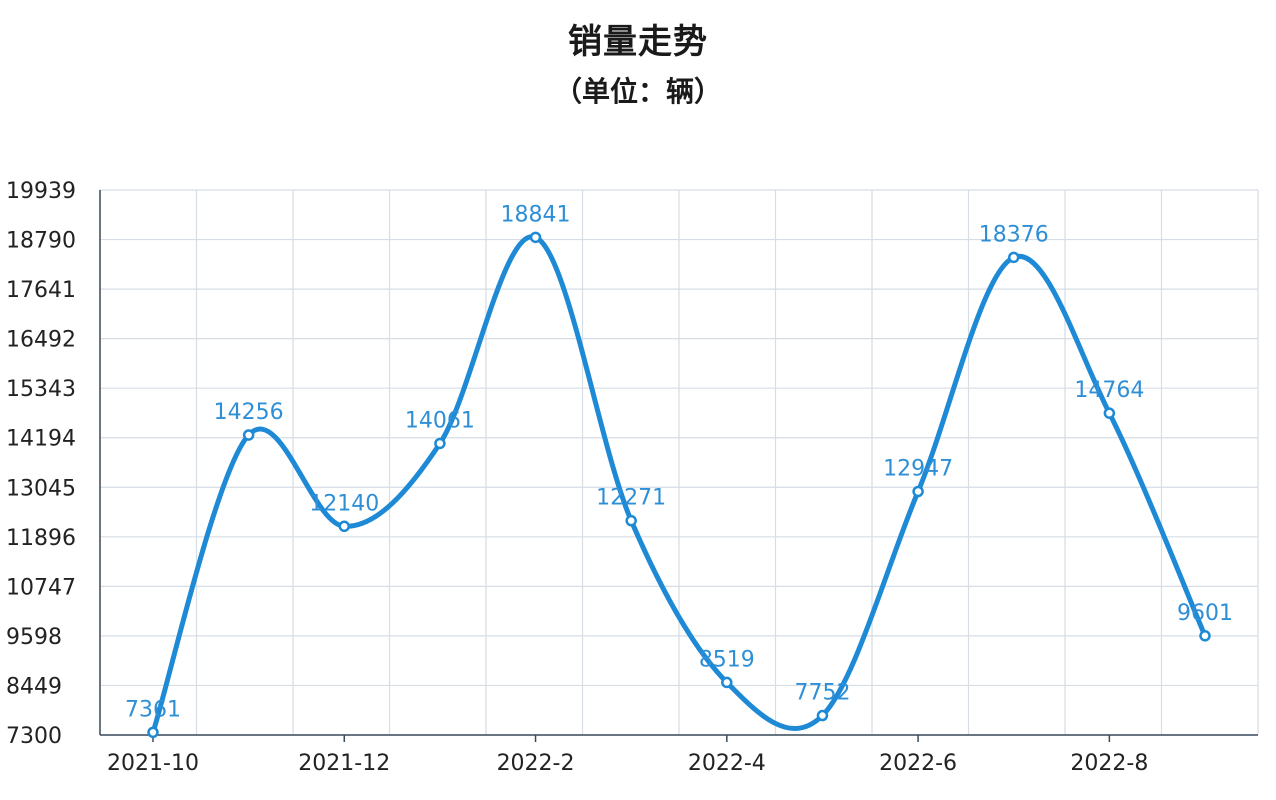  I want to click on chart-subtitle: （单位：辆）, so click(637, 91).